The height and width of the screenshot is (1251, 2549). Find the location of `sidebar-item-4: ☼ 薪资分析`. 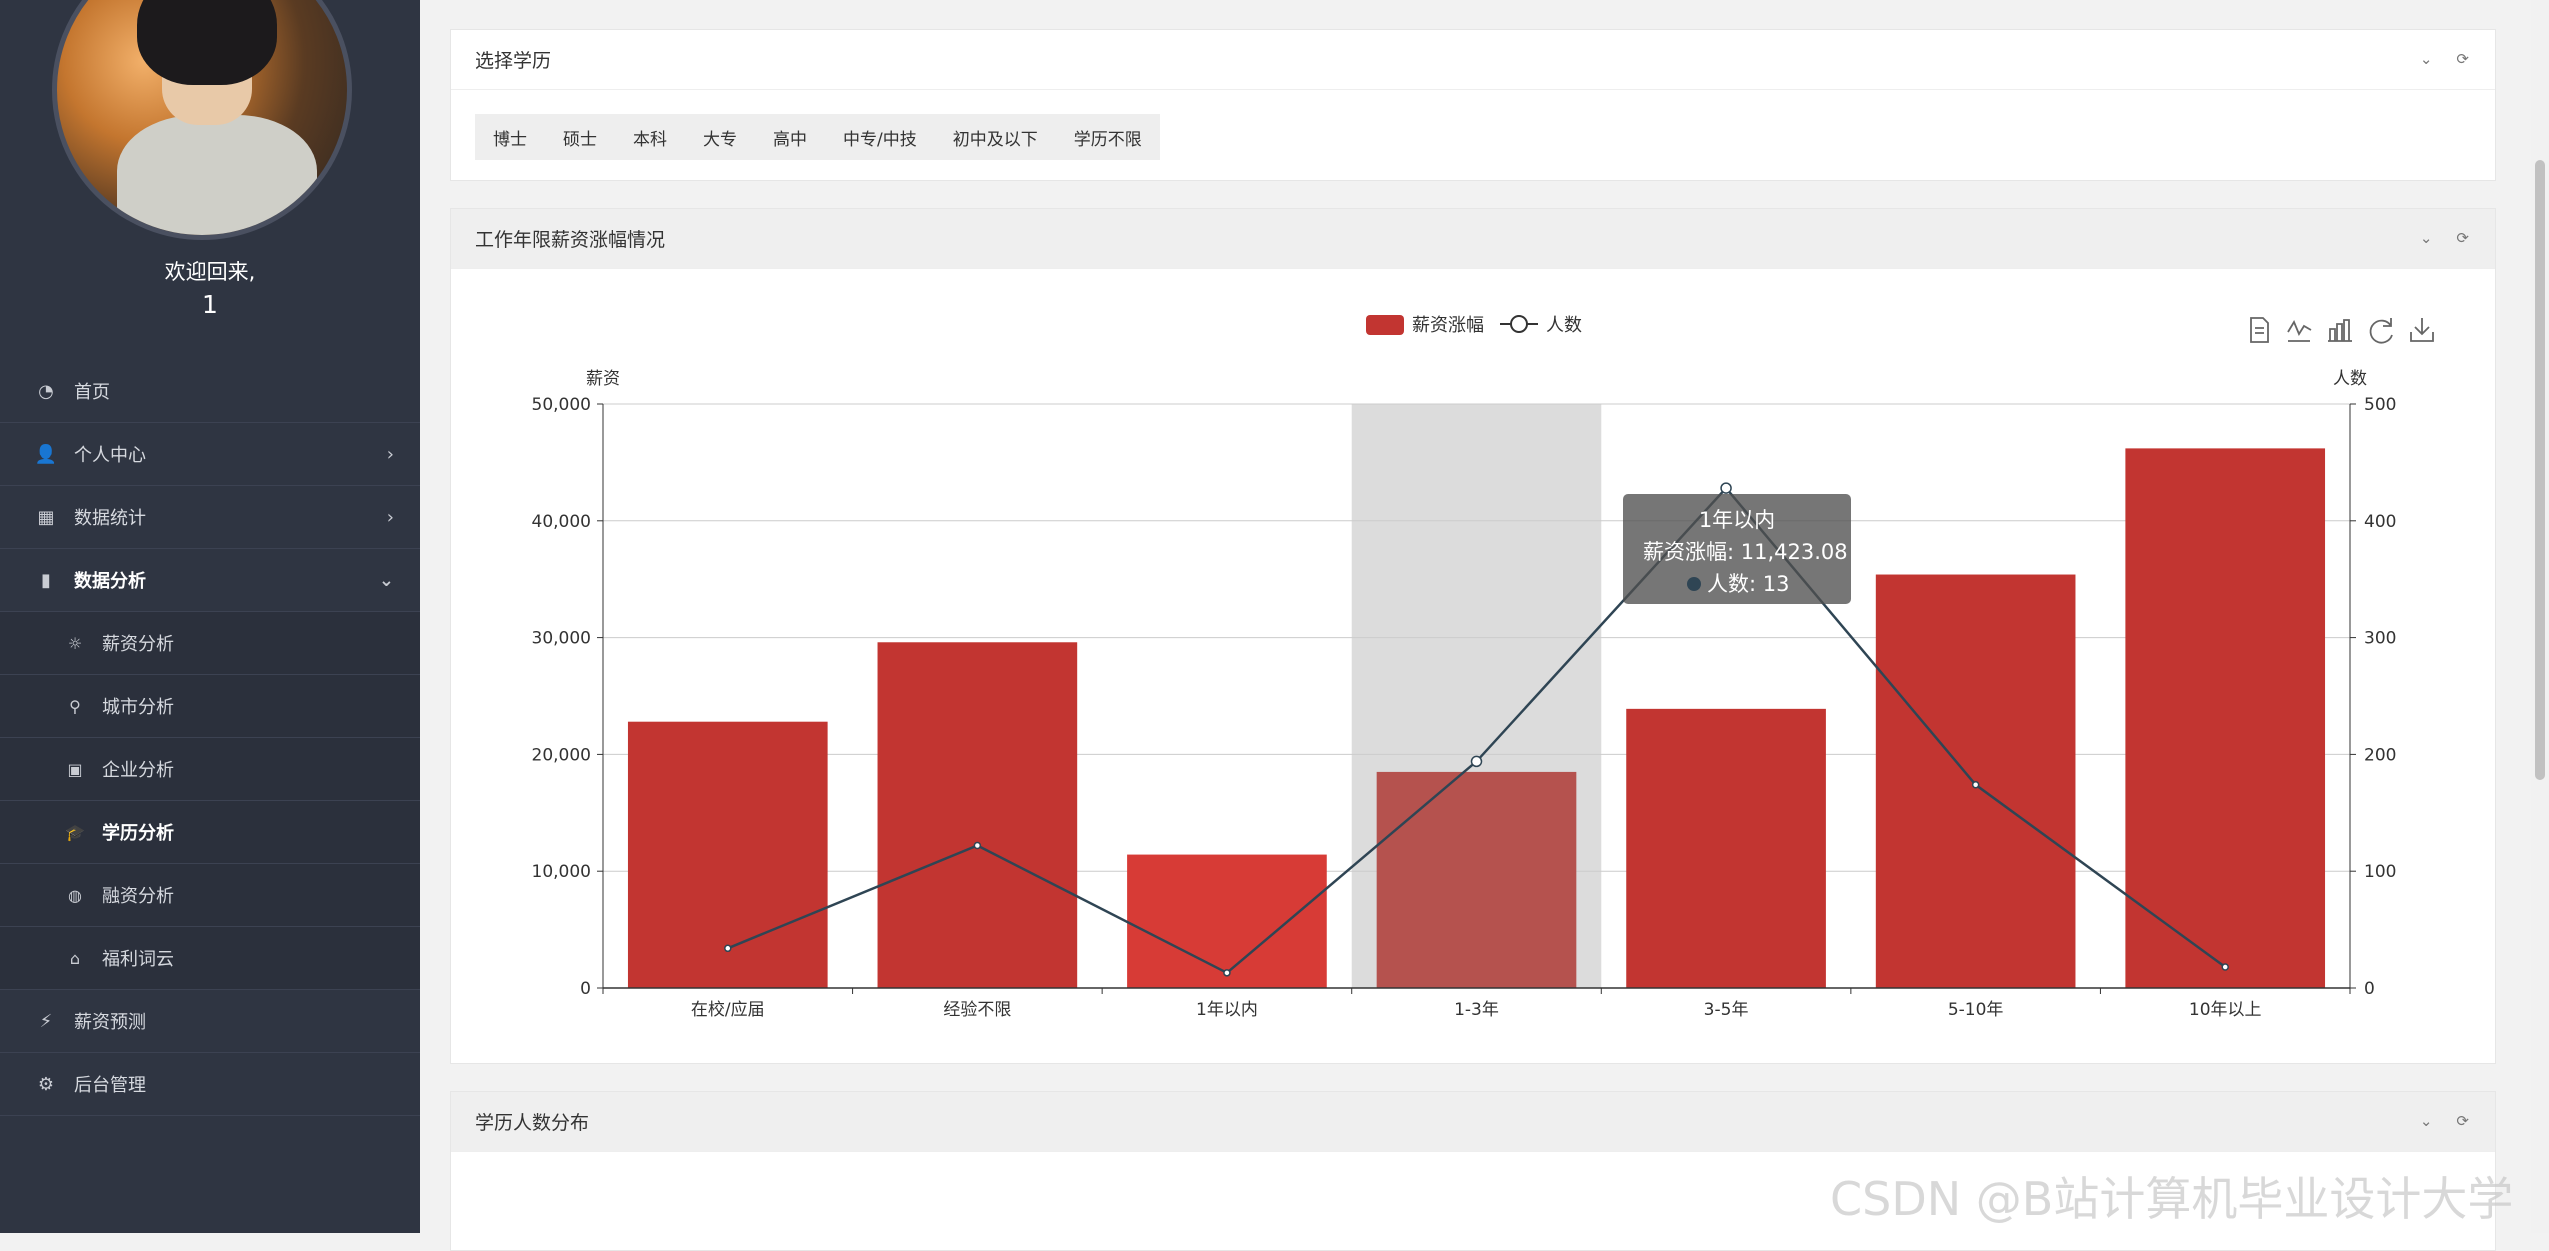

sidebar-item-4: ☼ 薪资分析 is located at coordinates (210, 643).